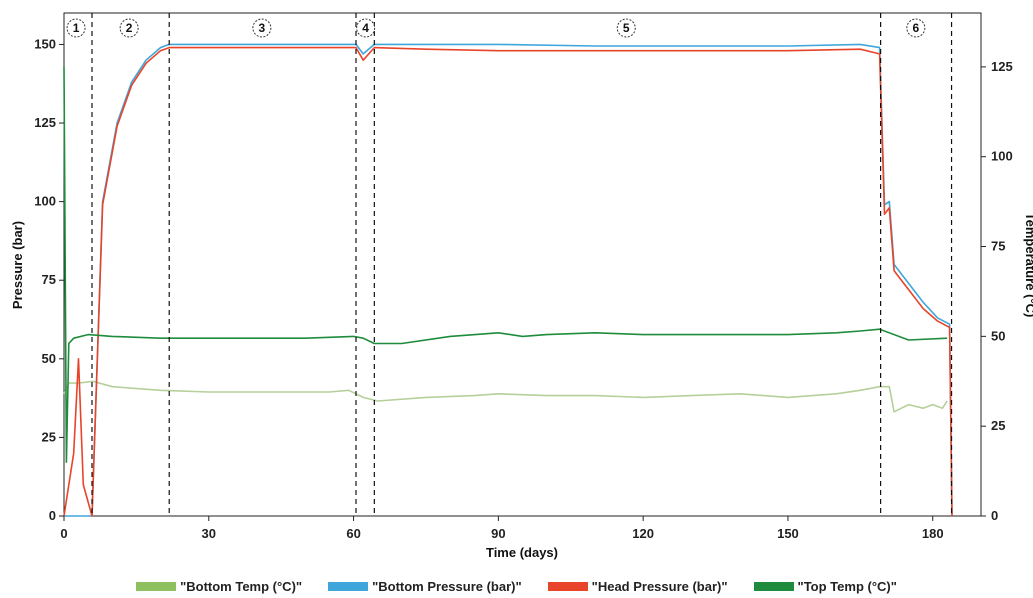  What do you see at coordinates (994, 515) in the screenshot?
I see `y2-tick-label: 0` at bounding box center [994, 515].